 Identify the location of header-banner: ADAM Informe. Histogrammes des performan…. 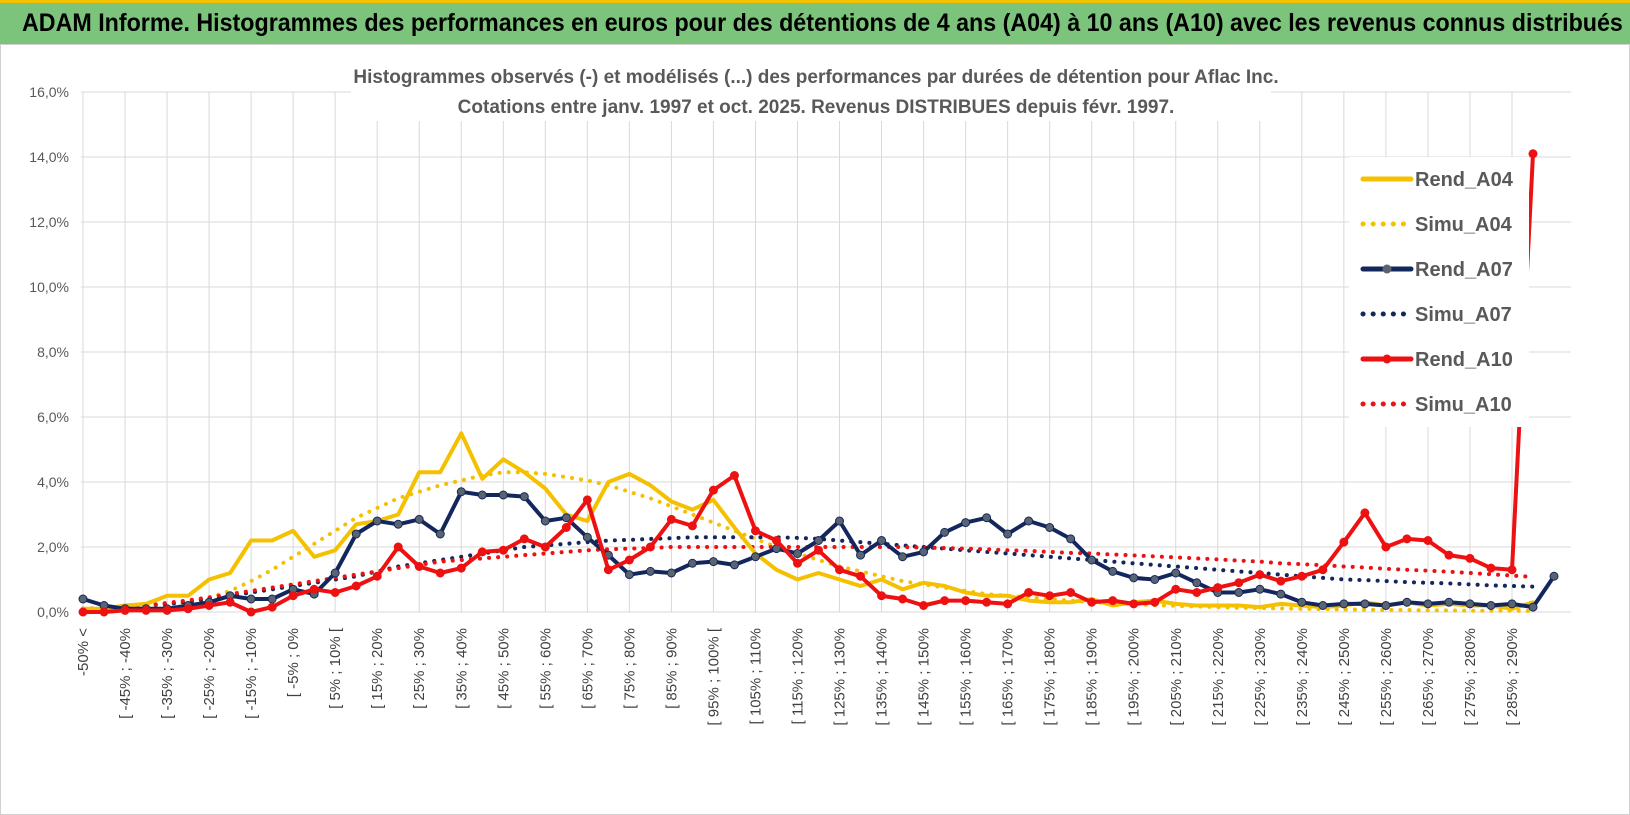
(815, 22).